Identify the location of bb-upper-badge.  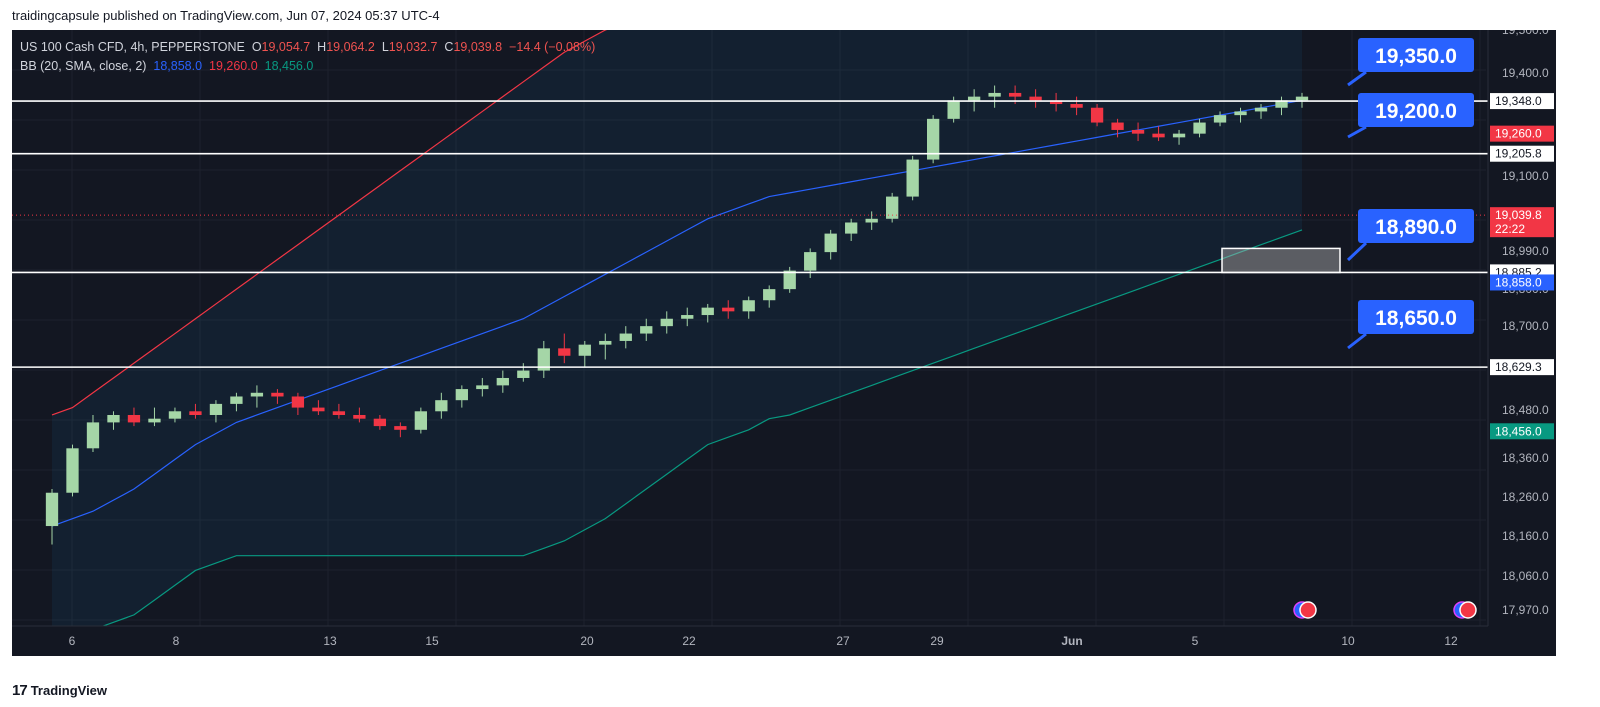
(1522, 133).